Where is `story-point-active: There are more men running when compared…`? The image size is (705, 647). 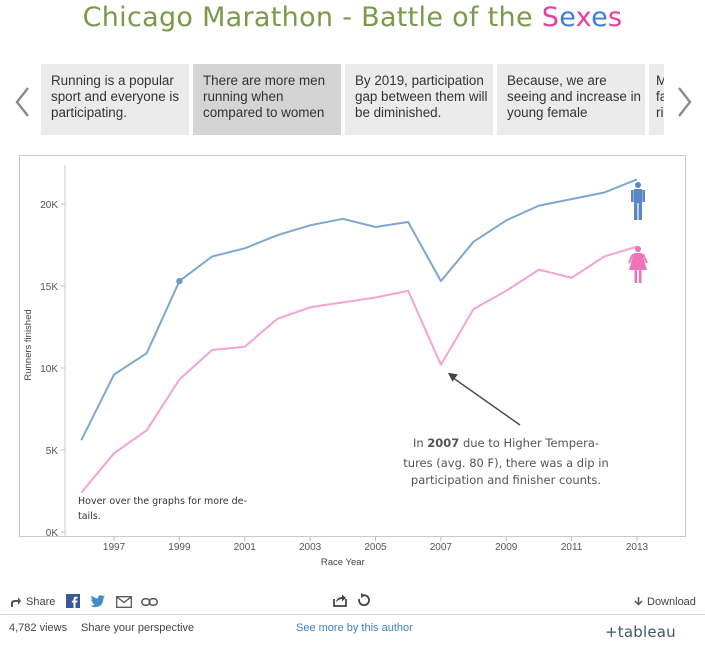 story-point-active: There are more men running when compared… is located at coordinates (267, 99).